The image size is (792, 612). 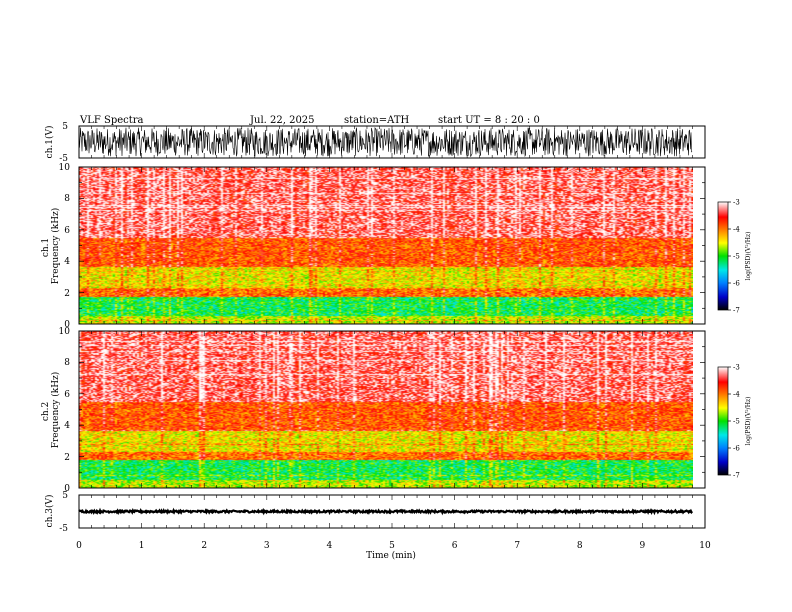 What do you see at coordinates (748, 421) in the screenshot?
I see `ch2-colorbar-label: log(PSD)(V²/Hz)` at bounding box center [748, 421].